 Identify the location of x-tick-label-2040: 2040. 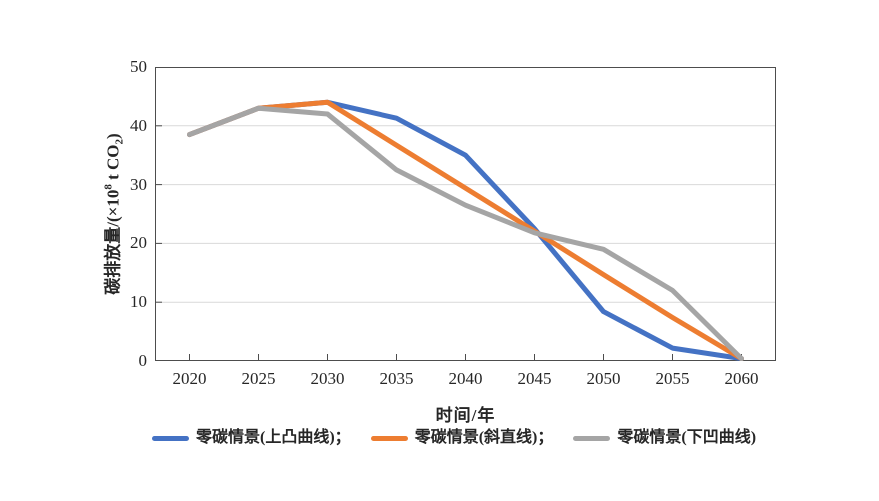
(465, 378).